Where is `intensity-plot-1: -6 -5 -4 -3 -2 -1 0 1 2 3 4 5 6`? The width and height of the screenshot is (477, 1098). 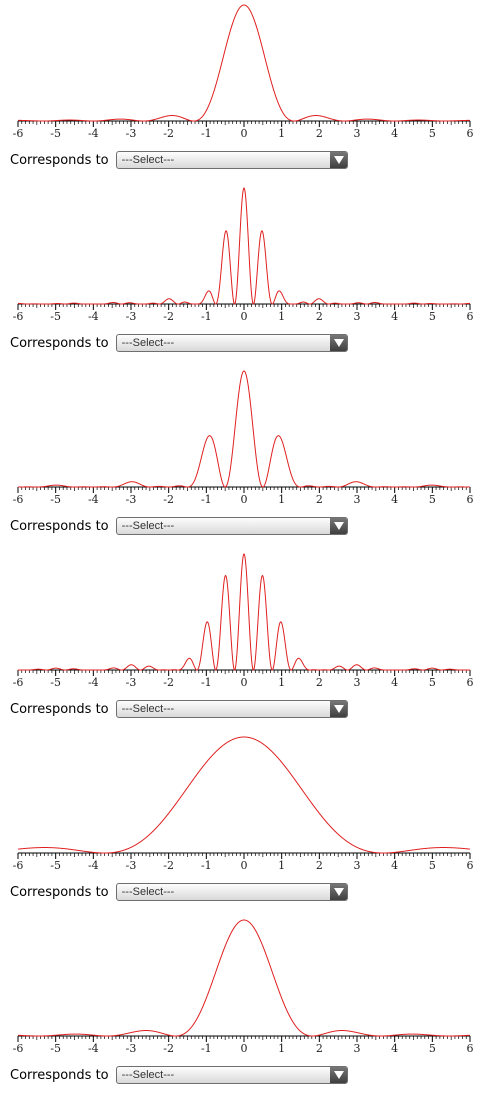 intensity-plot-1: -6 -5 -4 -3 -2 -1 0 1 2 3 4 5 6 is located at coordinates (243, 72).